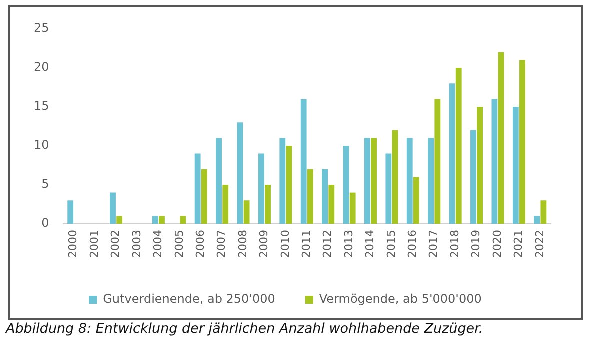  I want to click on x-tick-label: 2011, so click(306, 244).